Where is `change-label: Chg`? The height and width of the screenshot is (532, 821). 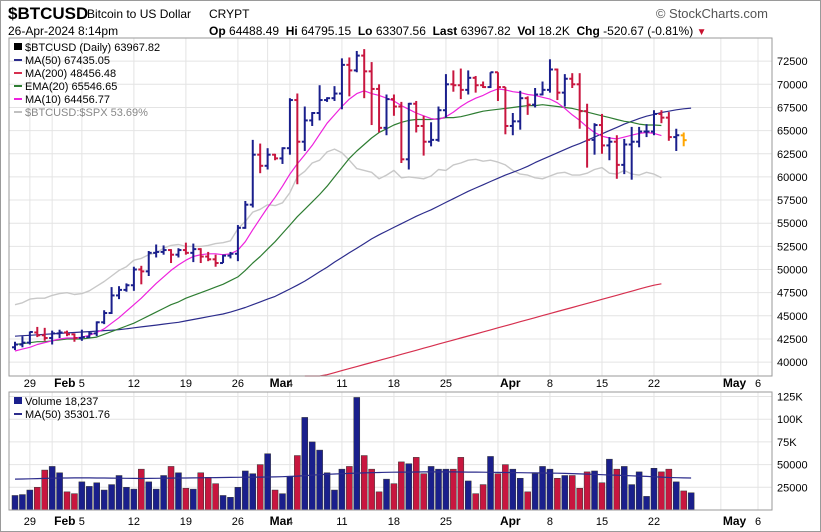 change-label: Chg is located at coordinates (588, 31).